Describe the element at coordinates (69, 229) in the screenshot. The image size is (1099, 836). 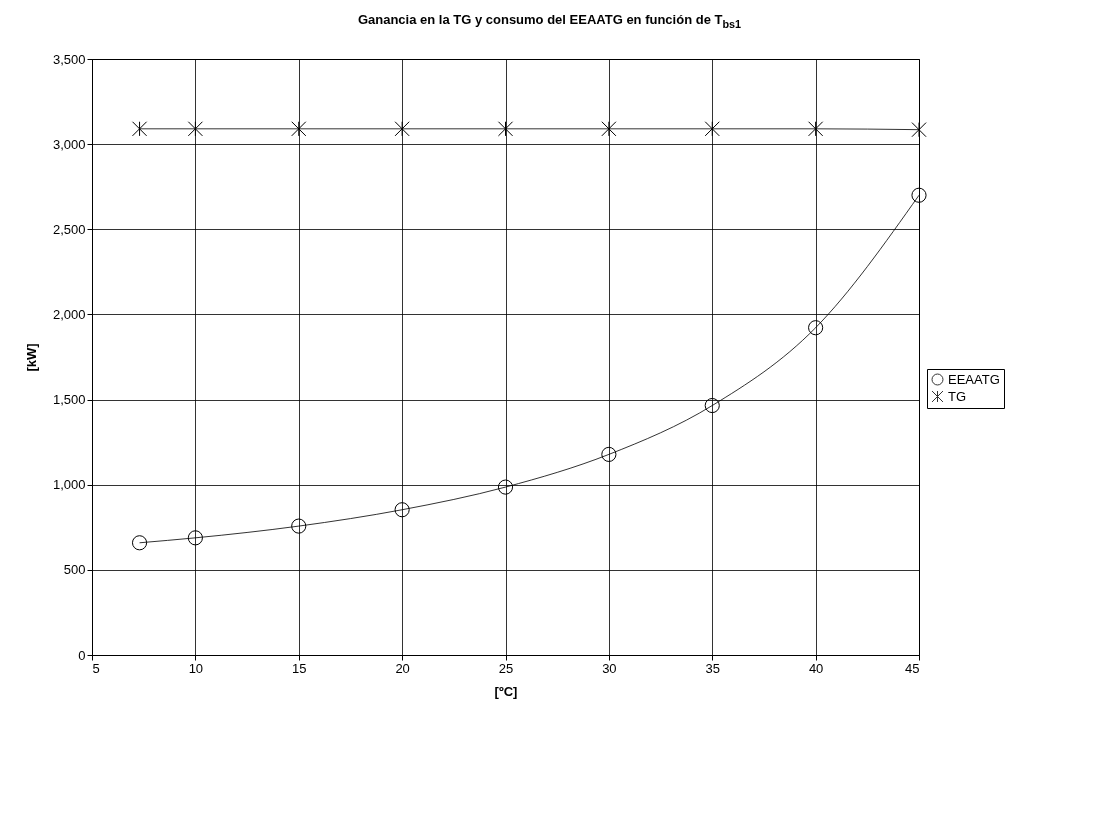
I see `y-tick-label: 2,500` at that location.